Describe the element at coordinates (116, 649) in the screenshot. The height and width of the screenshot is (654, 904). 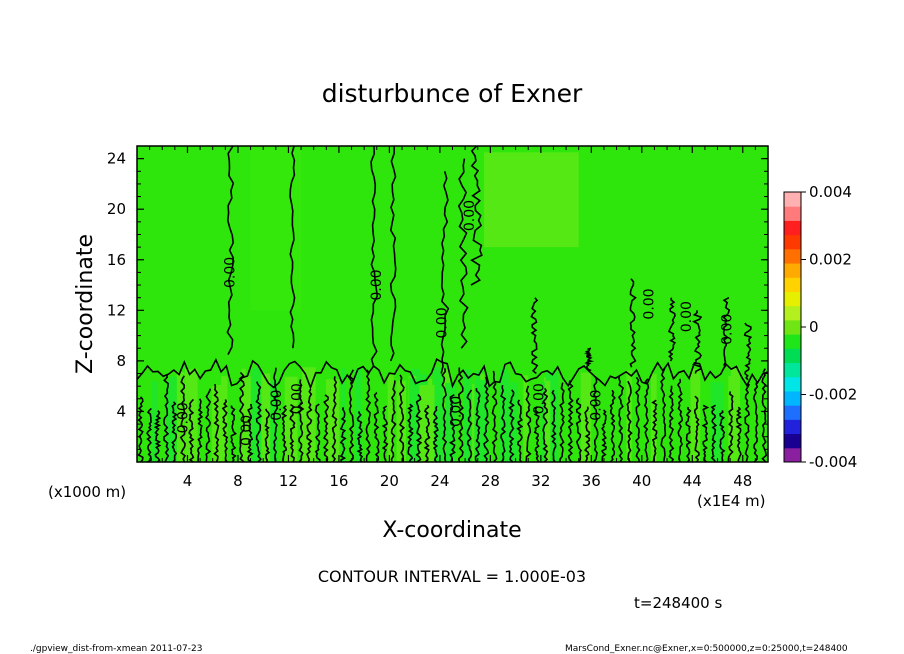
I see `footer-left: ./gpview_dist-from-xmean 2011-07-23` at that location.